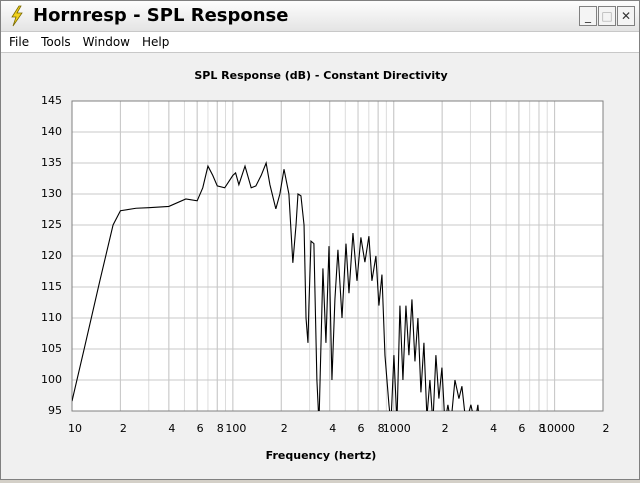 The height and width of the screenshot is (483, 640). Describe the element at coordinates (155, 42) in the screenshot. I see `menu-item: Help` at that location.